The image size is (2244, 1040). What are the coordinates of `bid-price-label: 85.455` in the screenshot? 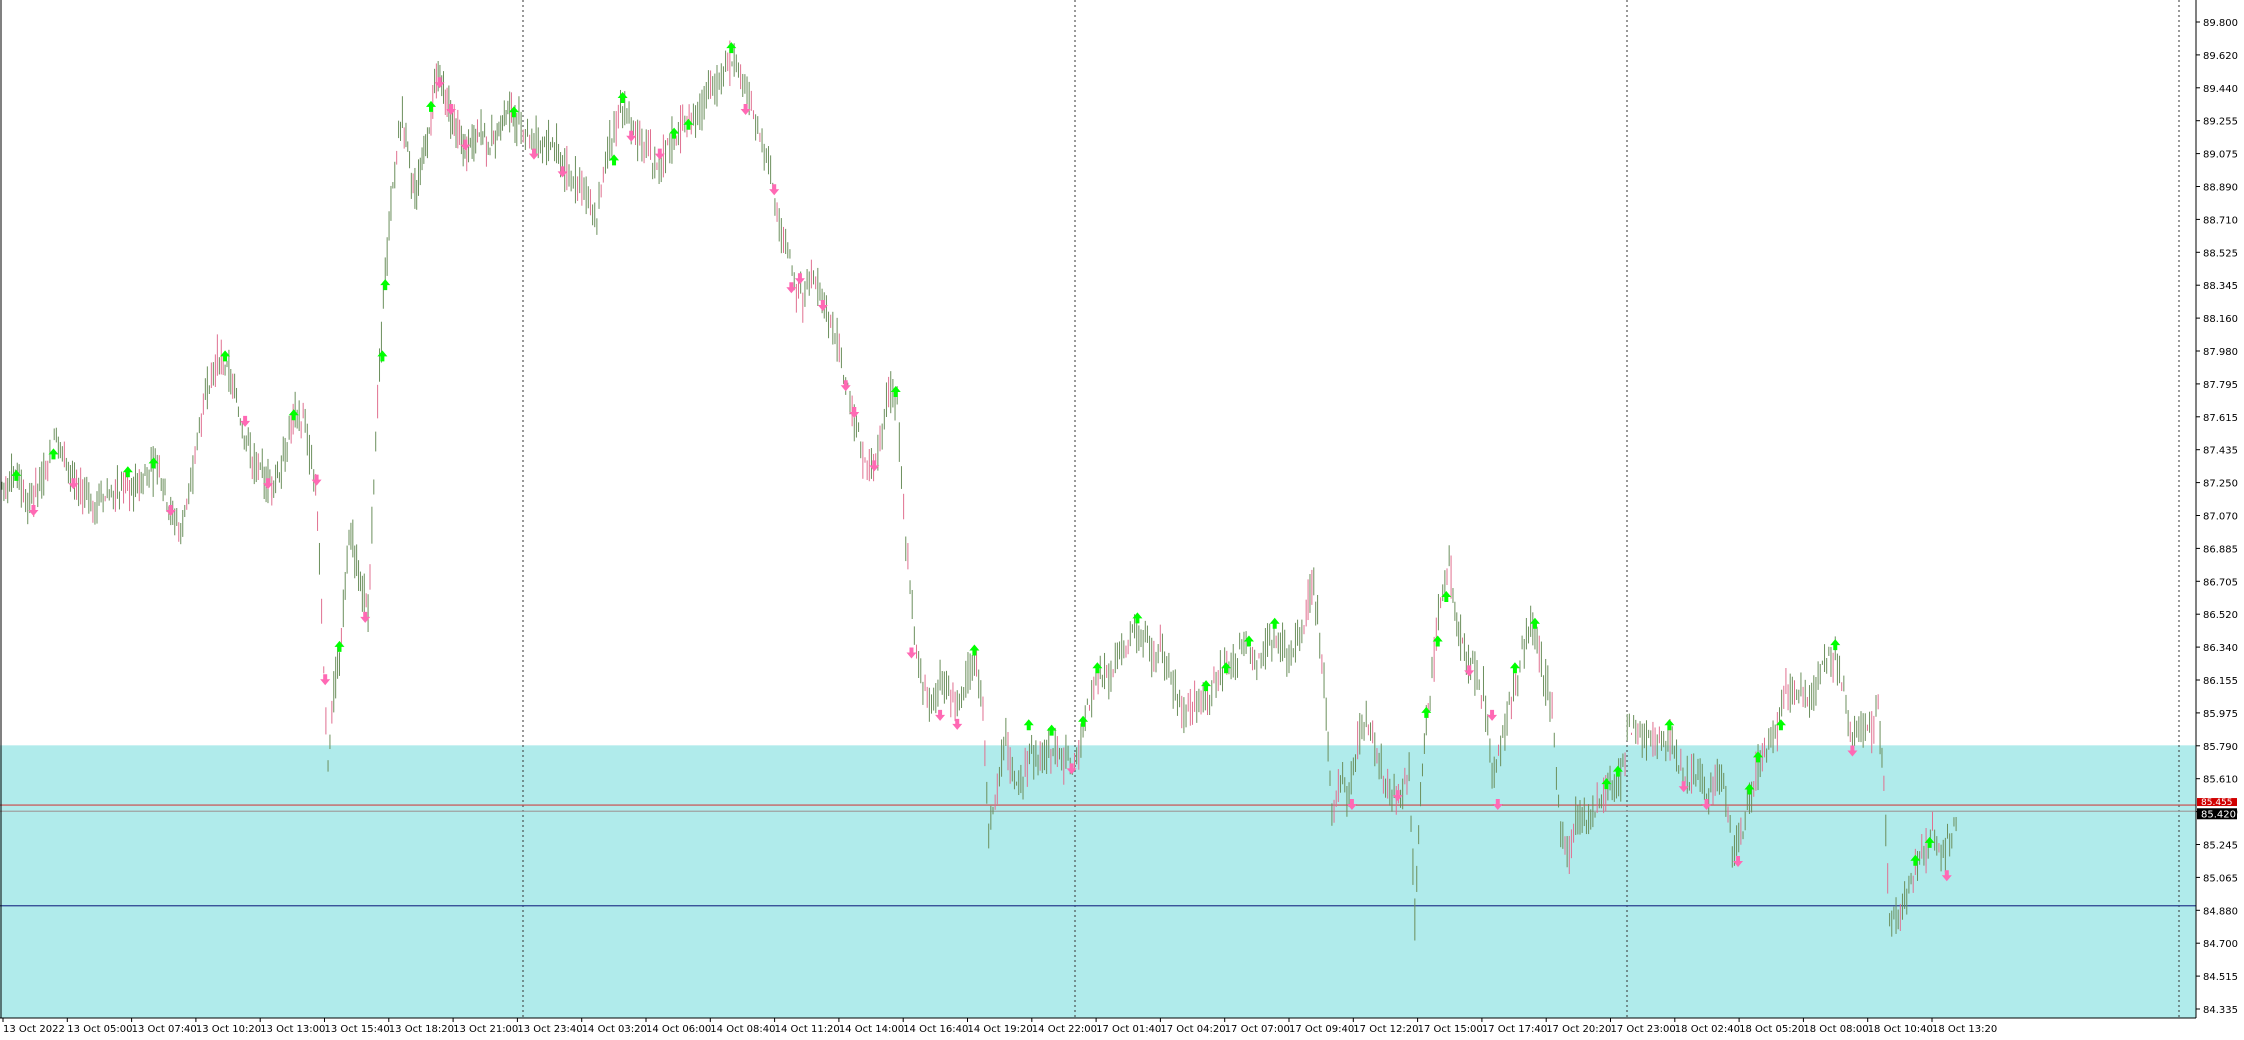 It's located at (2217, 803).